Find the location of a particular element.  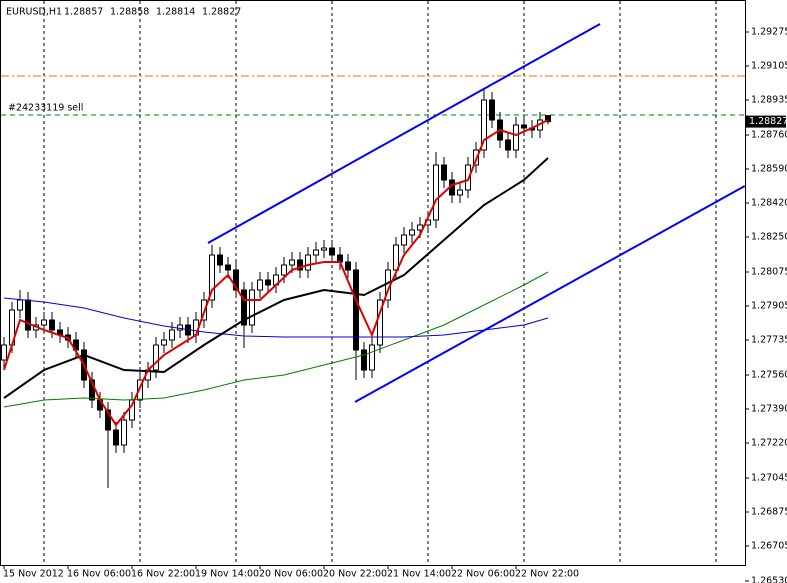

level-label: #24233119 sell is located at coordinates (45, 108).